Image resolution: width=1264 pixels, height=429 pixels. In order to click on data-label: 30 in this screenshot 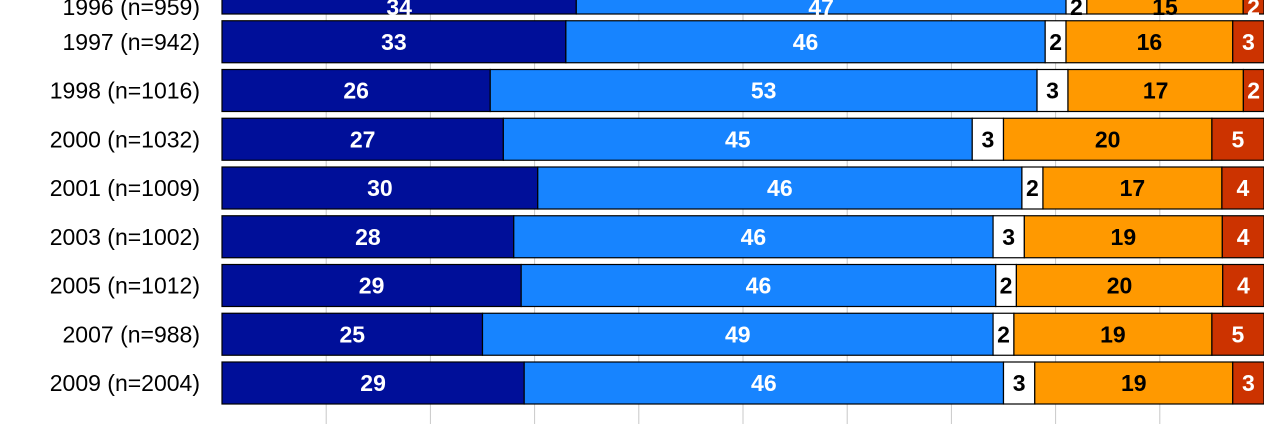, I will do `click(380, 188)`.